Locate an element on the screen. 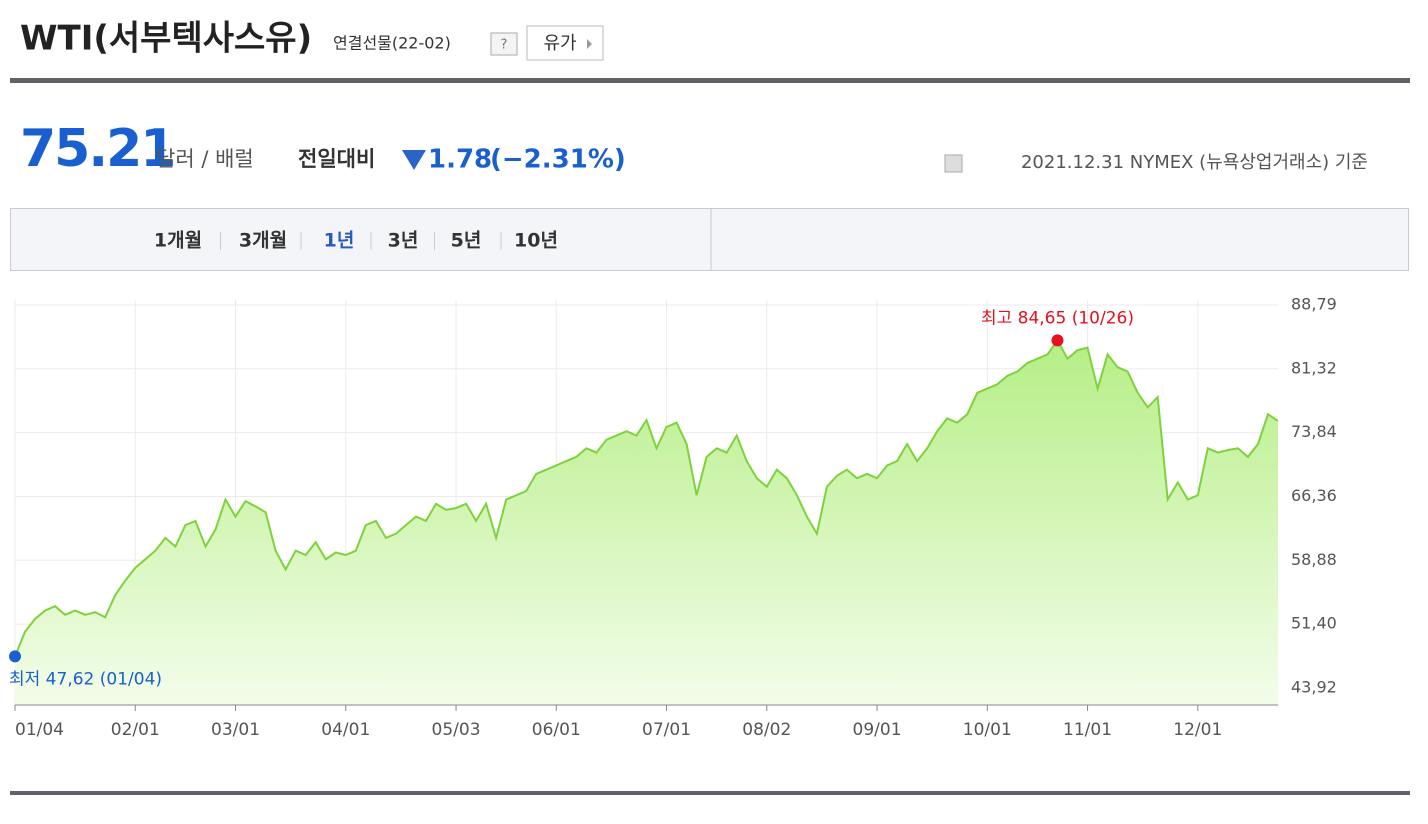 This screenshot has height=824, width=1428. help-icon is located at coordinates (504, 44).